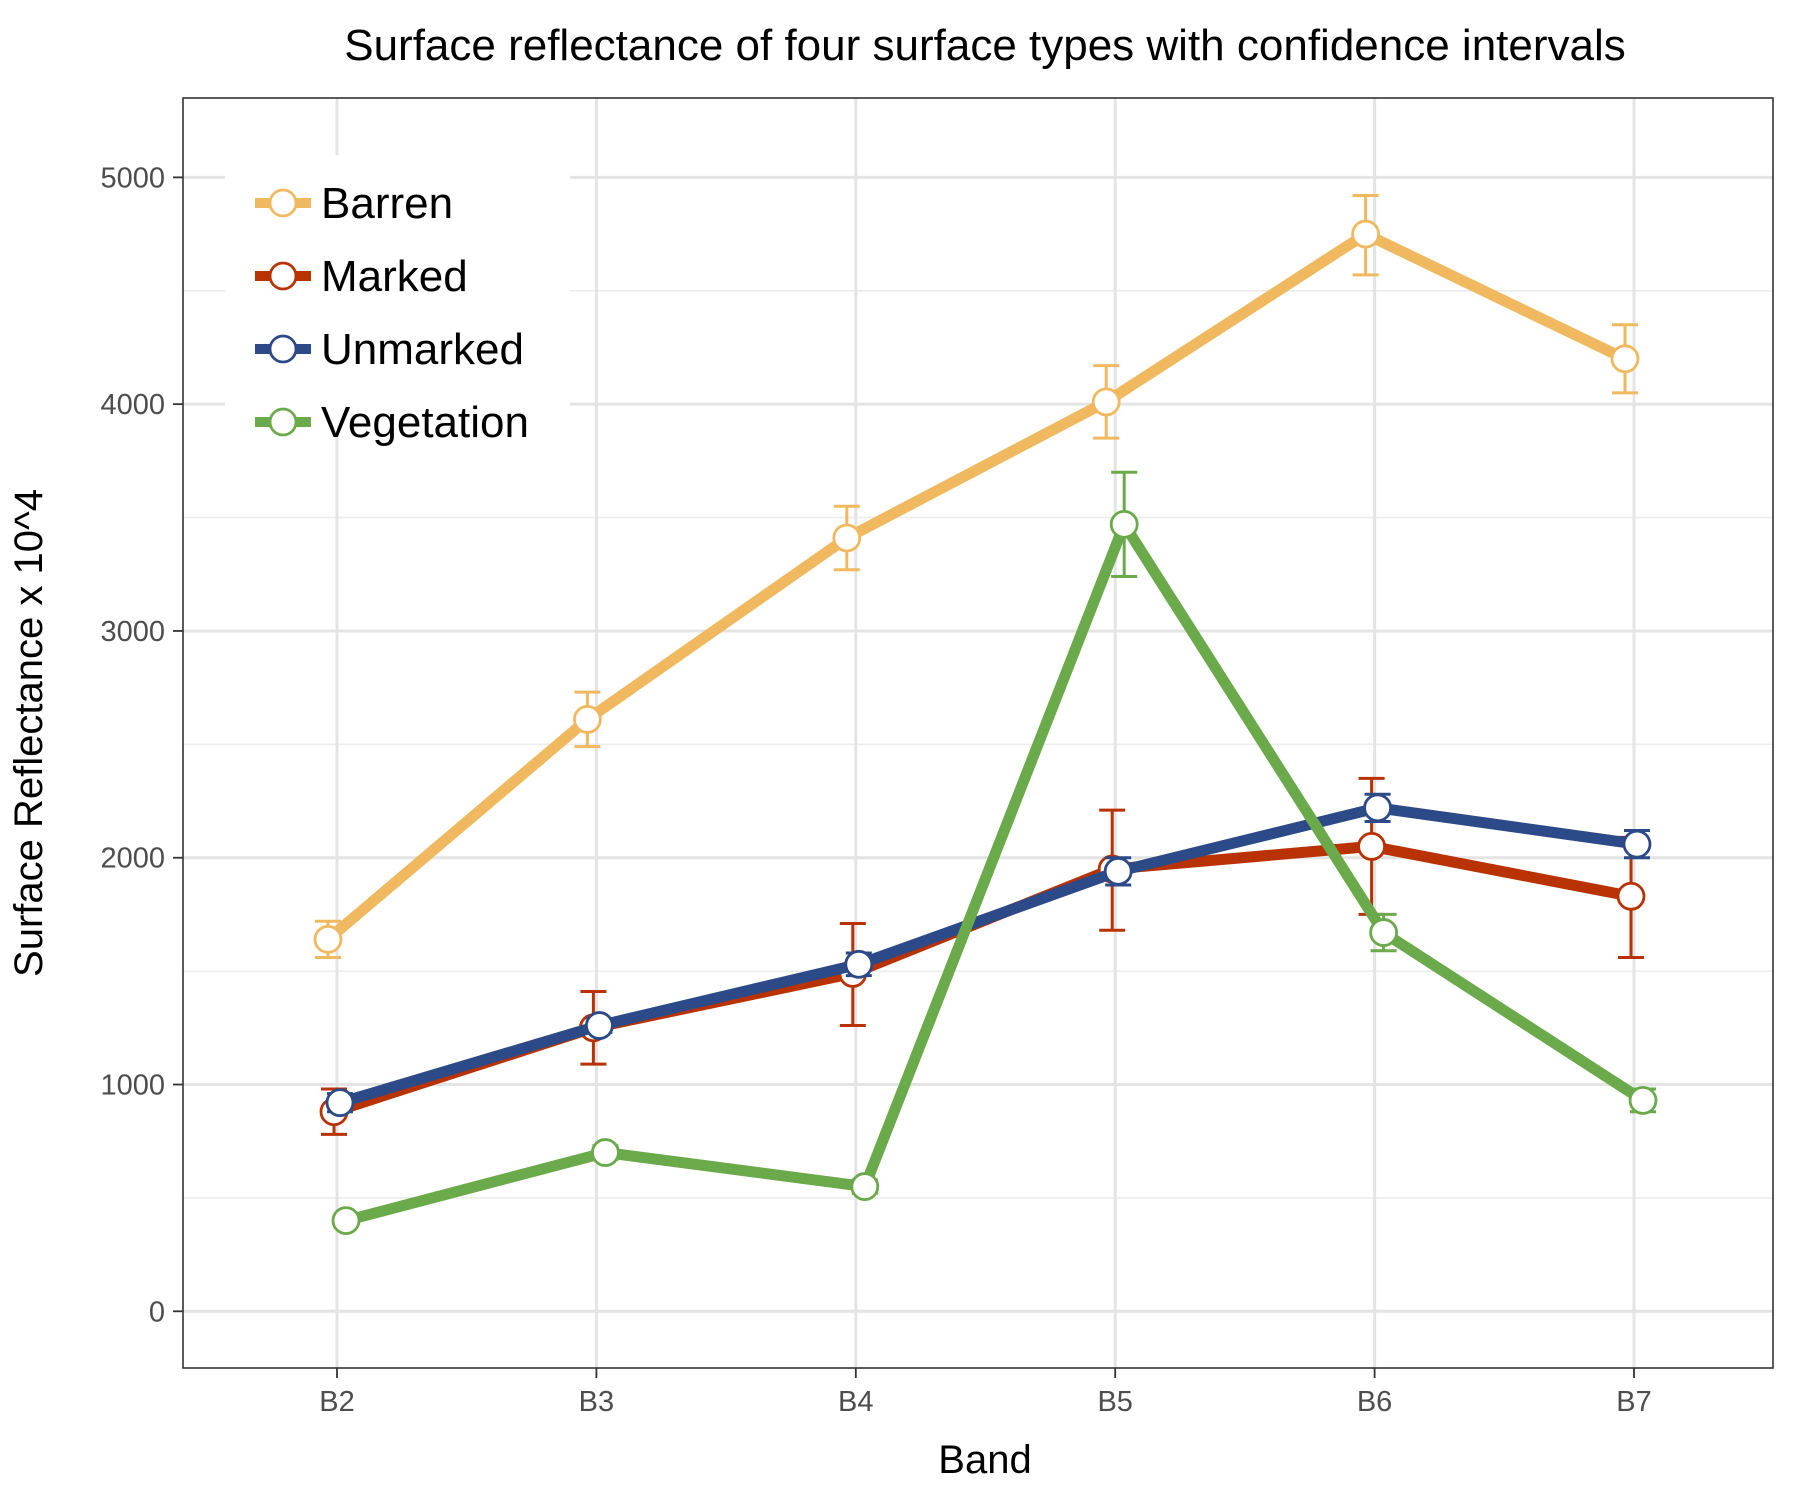 Image resolution: width=1800 pixels, height=1500 pixels. I want to click on y-tick-label: 1000, so click(132, 1086).